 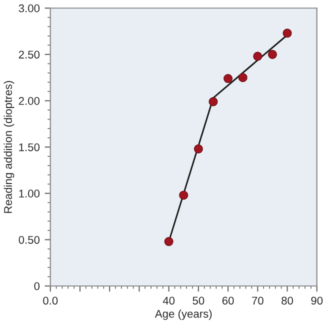 What do you see at coordinates (37, 286) in the screenshot?
I see `y-tick-label: 0` at bounding box center [37, 286].